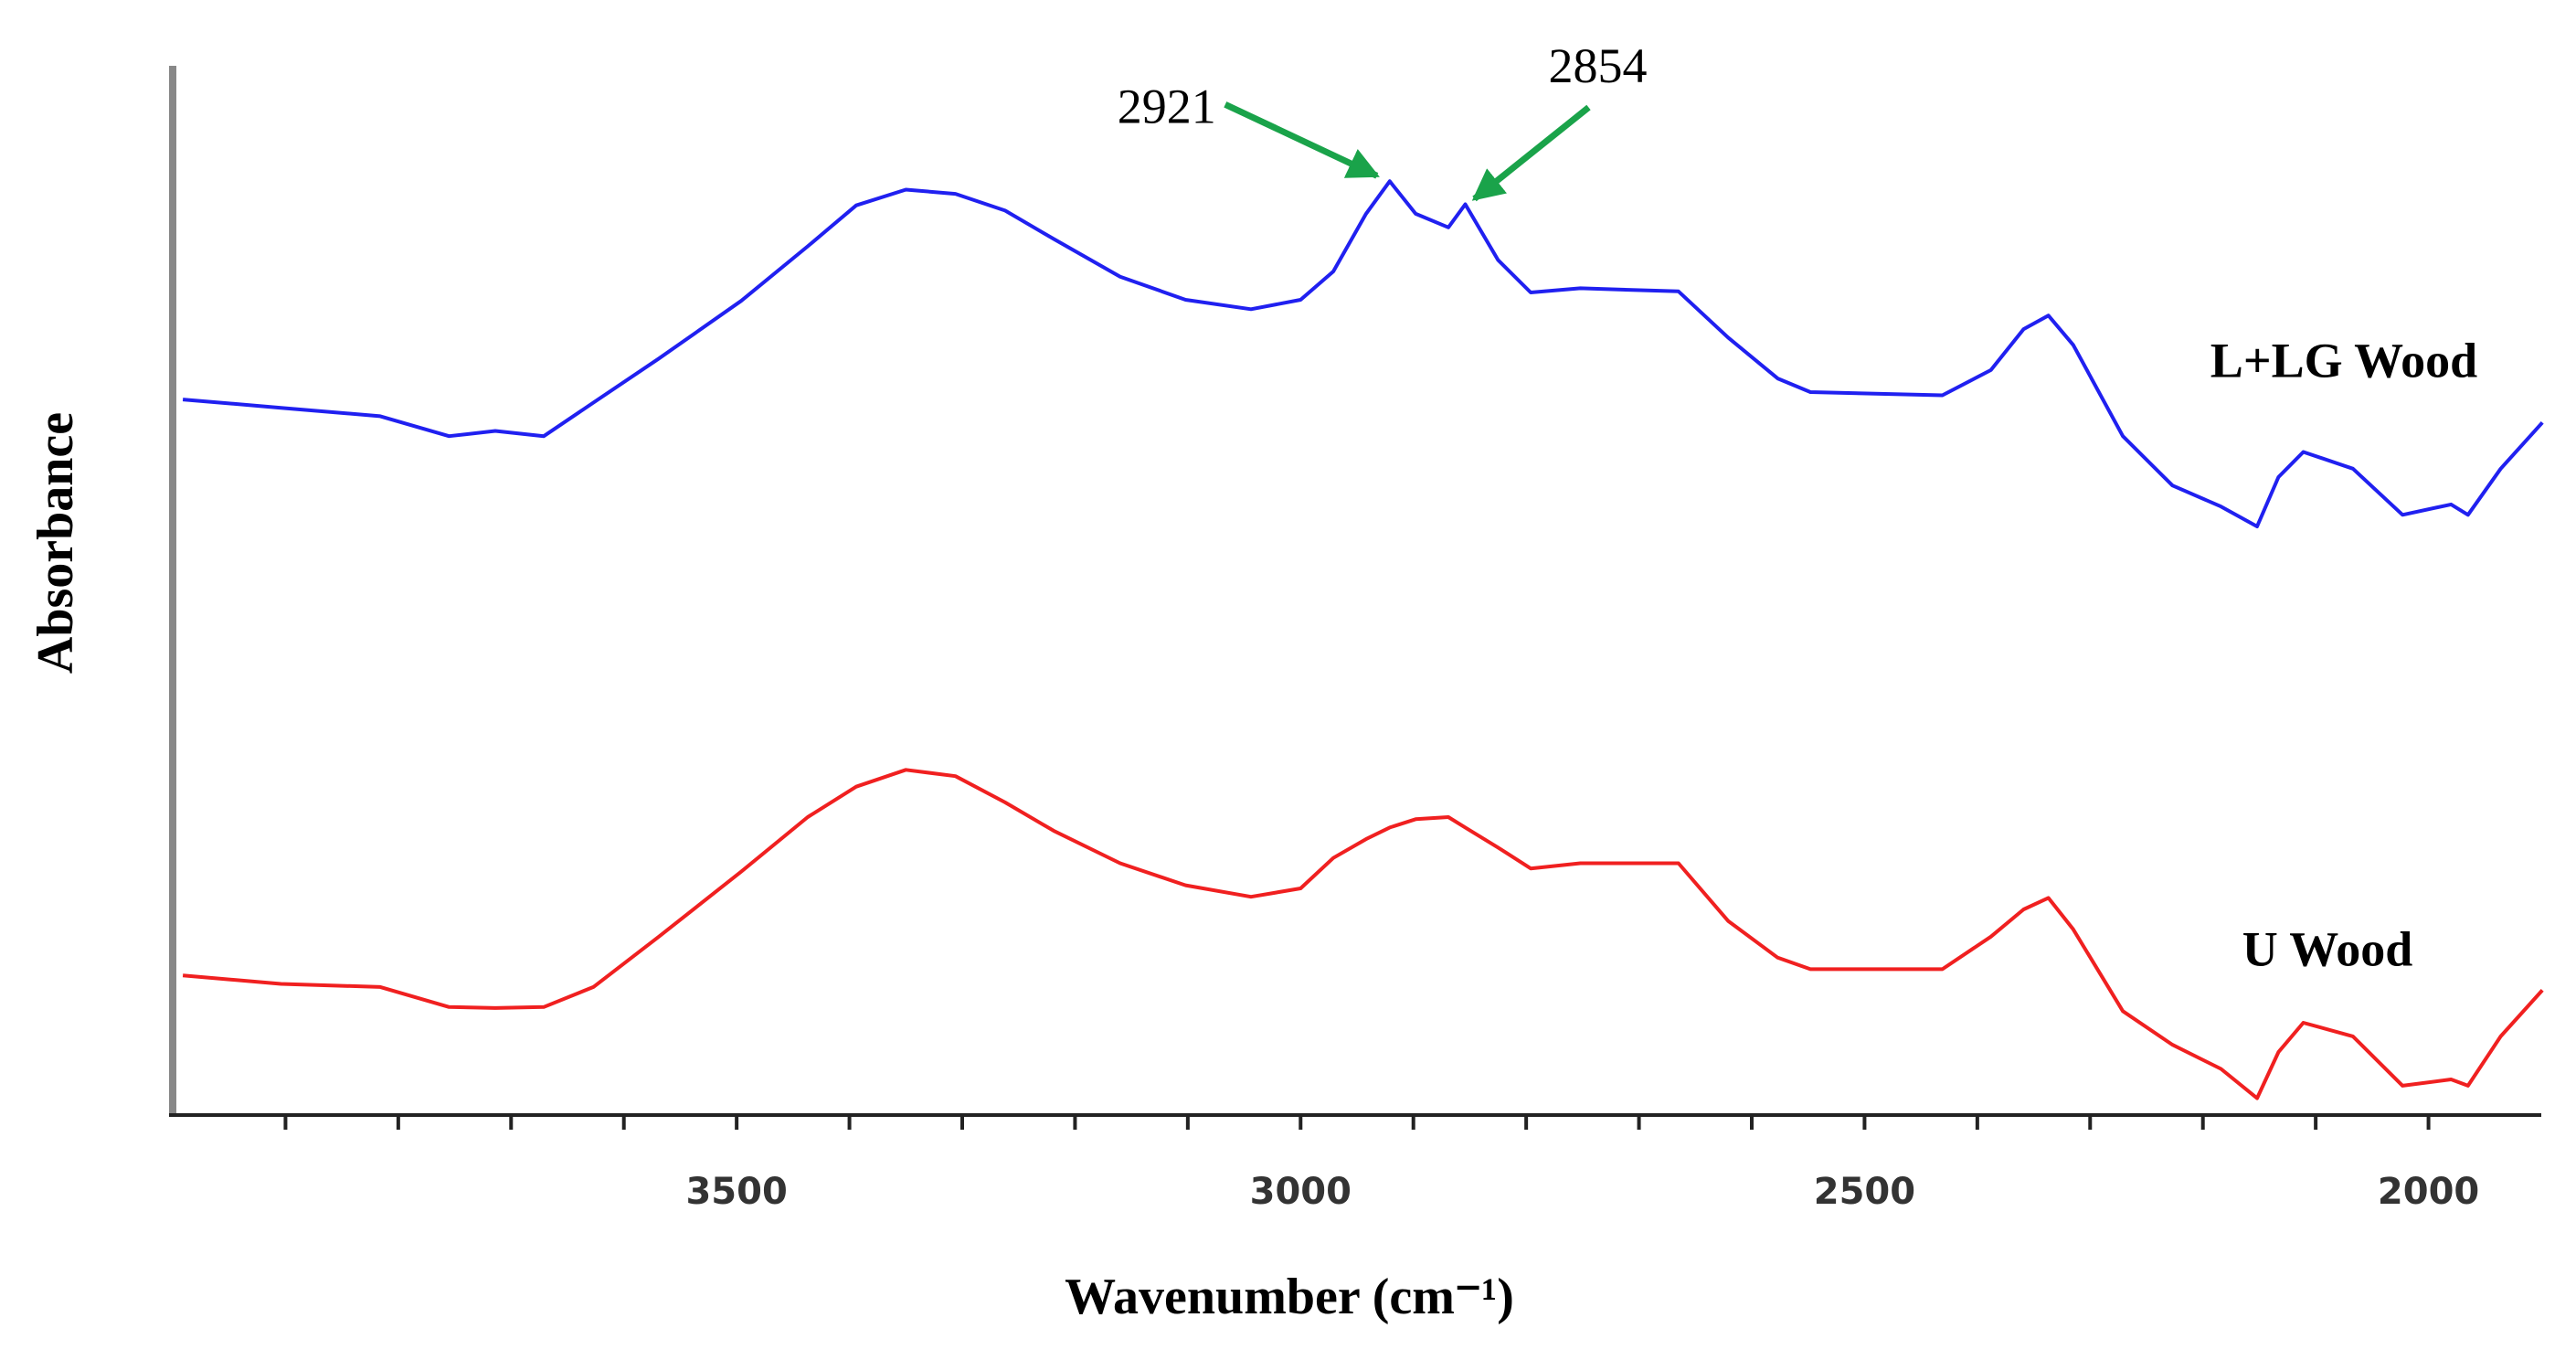  I want to click on x-tick-label: 3000, so click(1301, 1192).